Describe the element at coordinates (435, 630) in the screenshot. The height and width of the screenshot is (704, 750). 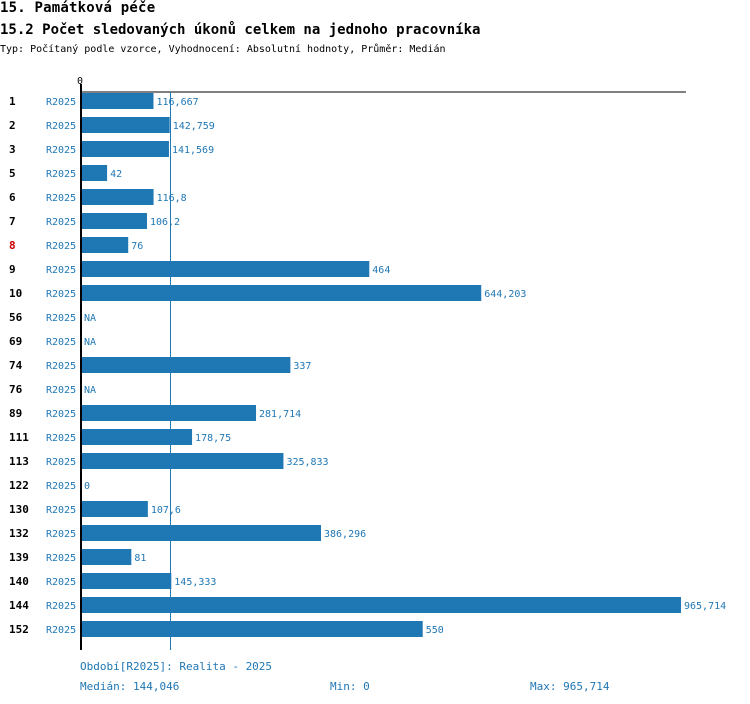
I see `value-label: 550` at that location.